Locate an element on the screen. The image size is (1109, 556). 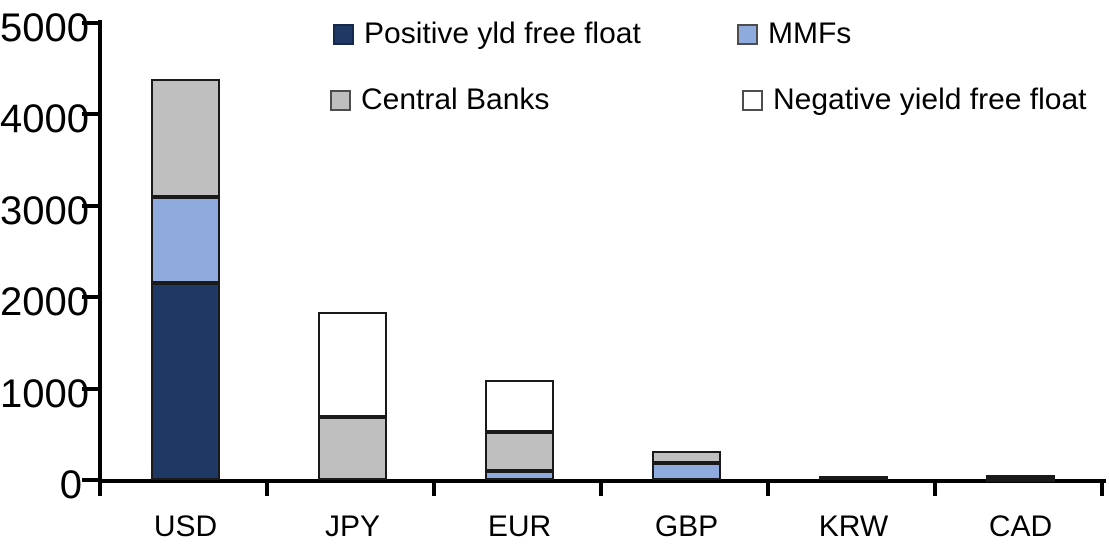
legend-item-central-banks: Central Banks is located at coordinates (439, 100).